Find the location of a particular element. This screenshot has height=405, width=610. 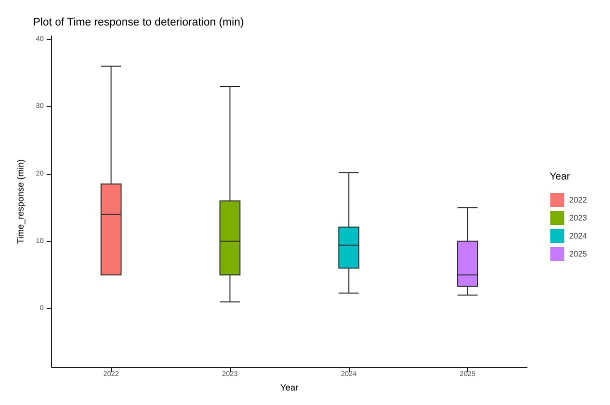

x-axis-title: Year is located at coordinates (289, 387).